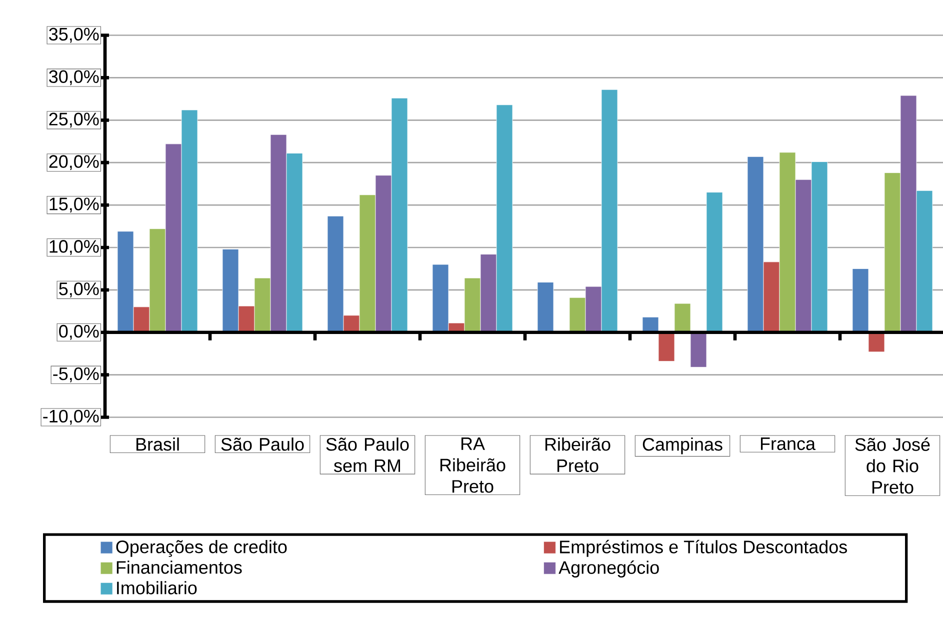 The width and height of the screenshot is (943, 621). Describe the element at coordinates (74, 35) in the screenshot. I see `y-tick-label: 35,0%` at that location.